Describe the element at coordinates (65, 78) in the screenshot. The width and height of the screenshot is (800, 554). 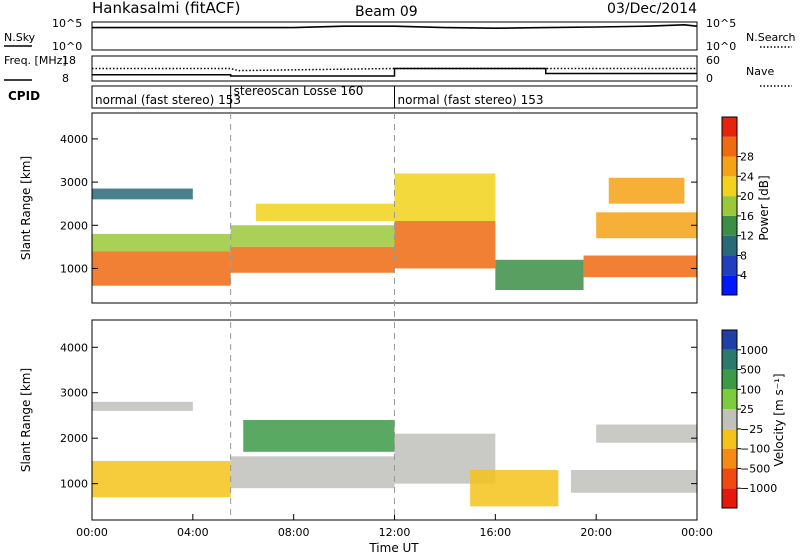
I see `frequency-tick-bottom: 8` at that location.